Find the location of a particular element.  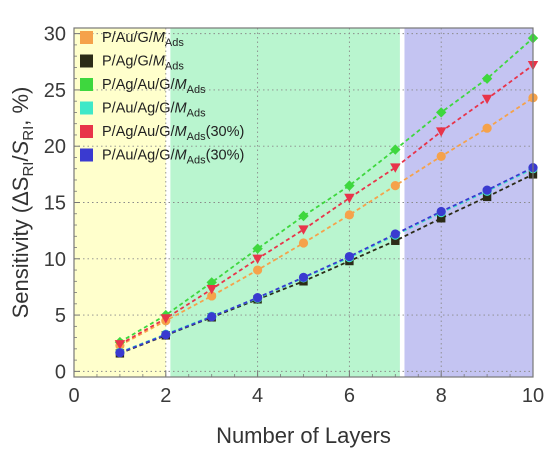

x-tick-label: 4 is located at coordinates (257, 396).